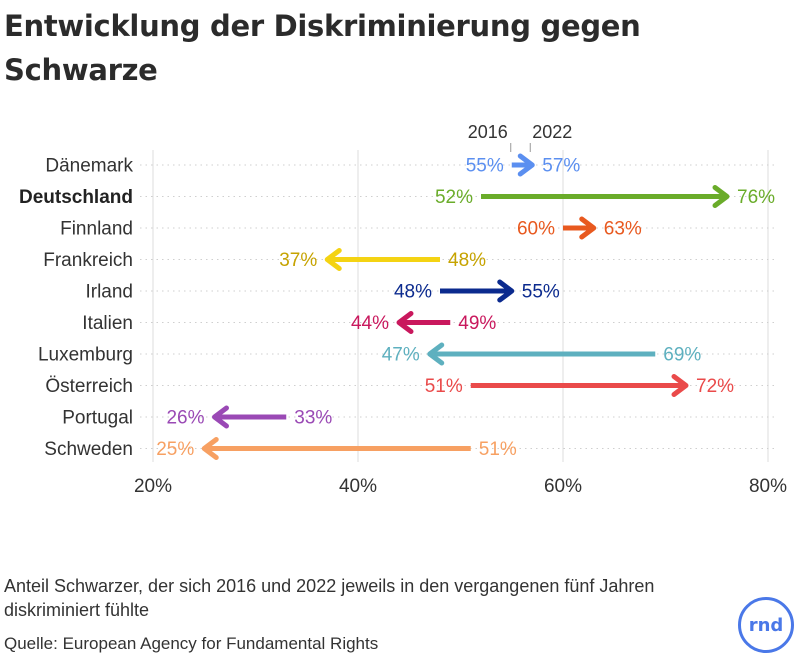 Image resolution: width=800 pixels, height=657 pixels. Describe the element at coordinates (370, 323) in the screenshot. I see `value-label-2022: 44%` at that location.